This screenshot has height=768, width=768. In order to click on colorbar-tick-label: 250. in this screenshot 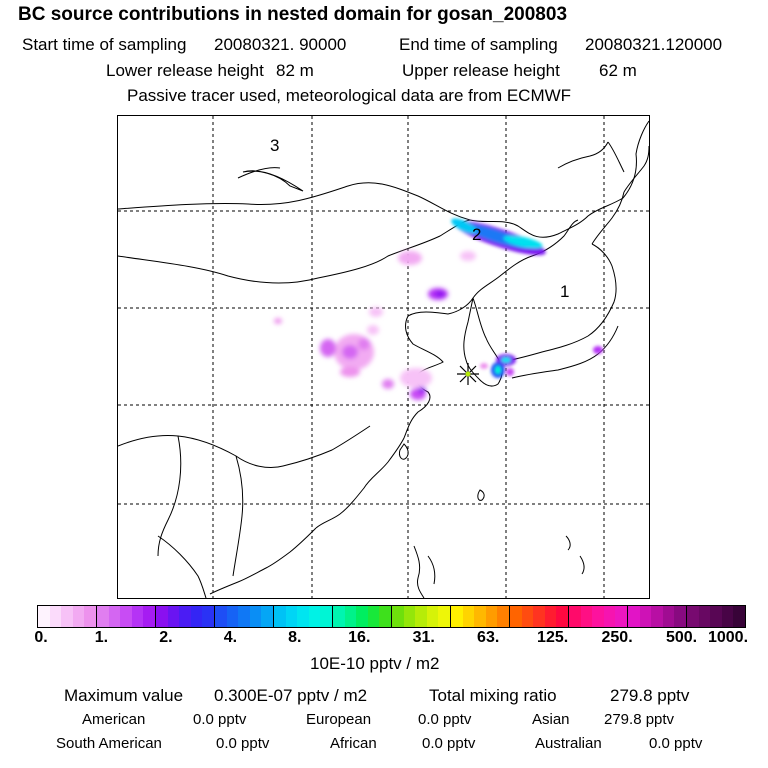, I will do `click(617, 637)`.